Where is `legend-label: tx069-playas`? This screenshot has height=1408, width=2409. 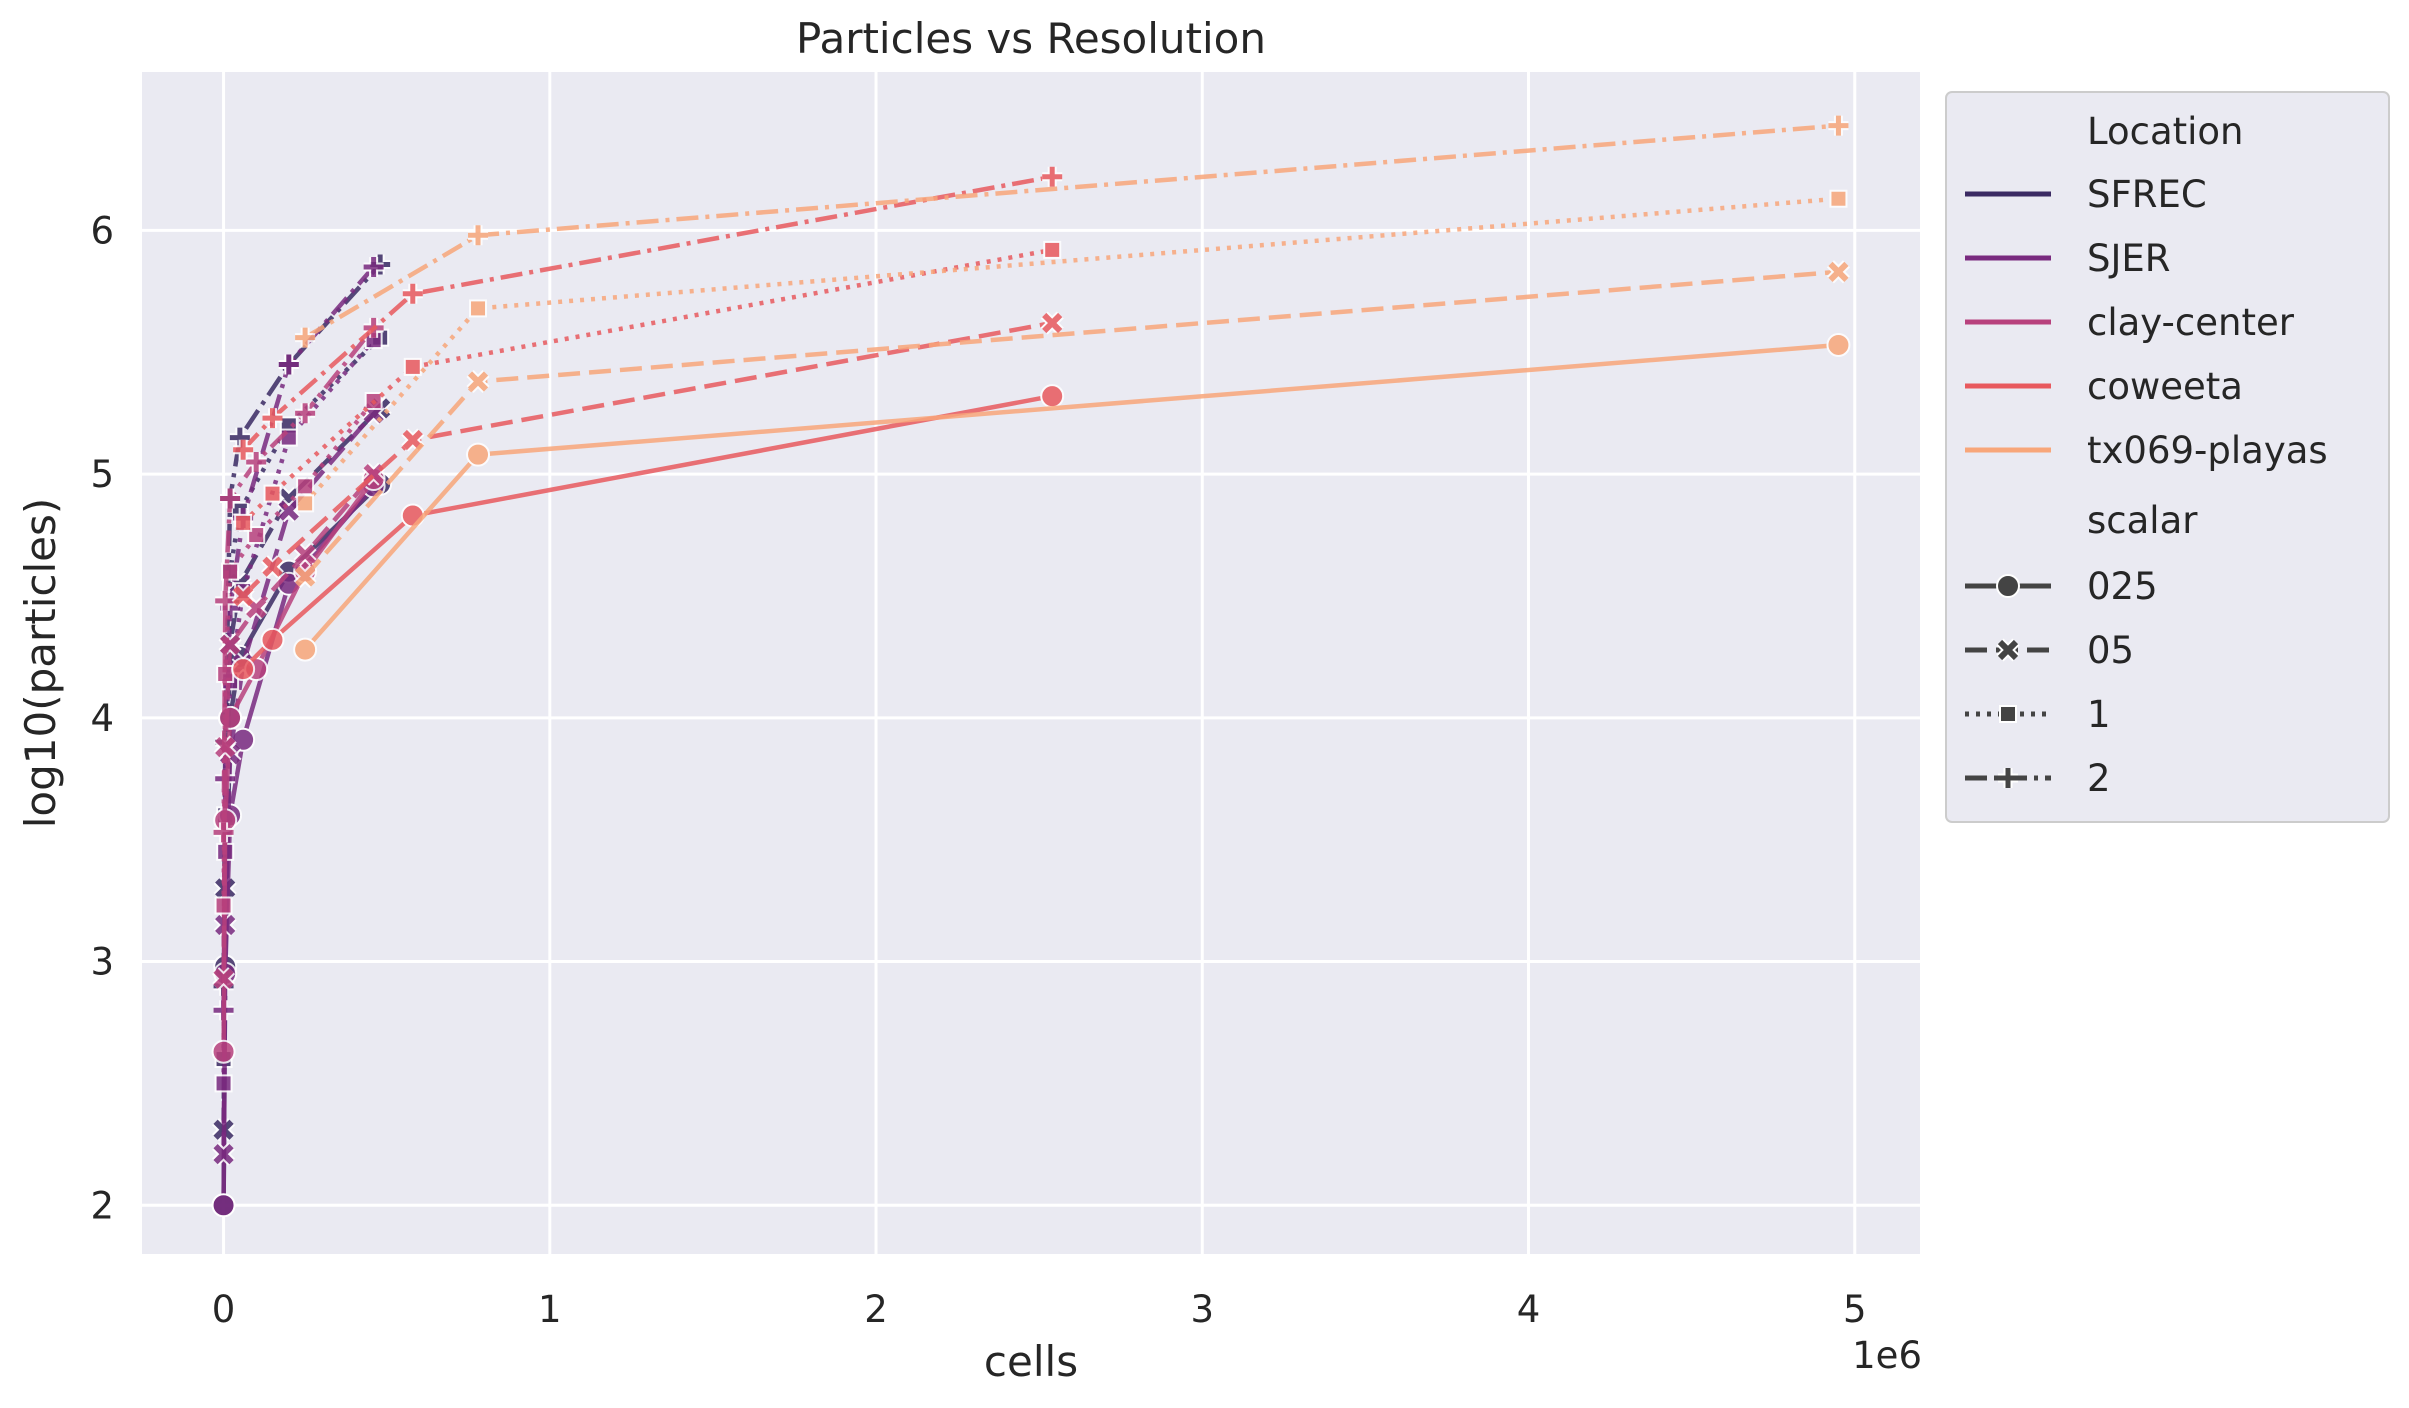
legend-label: tx069-playas is located at coordinates (2207, 450).